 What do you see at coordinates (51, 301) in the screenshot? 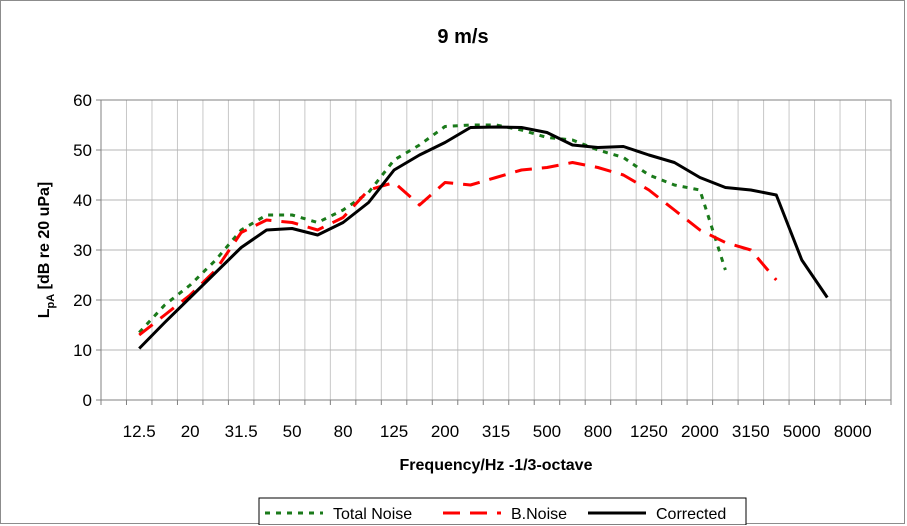
I see `y-axis-title-sub: pA` at bounding box center [51, 301].